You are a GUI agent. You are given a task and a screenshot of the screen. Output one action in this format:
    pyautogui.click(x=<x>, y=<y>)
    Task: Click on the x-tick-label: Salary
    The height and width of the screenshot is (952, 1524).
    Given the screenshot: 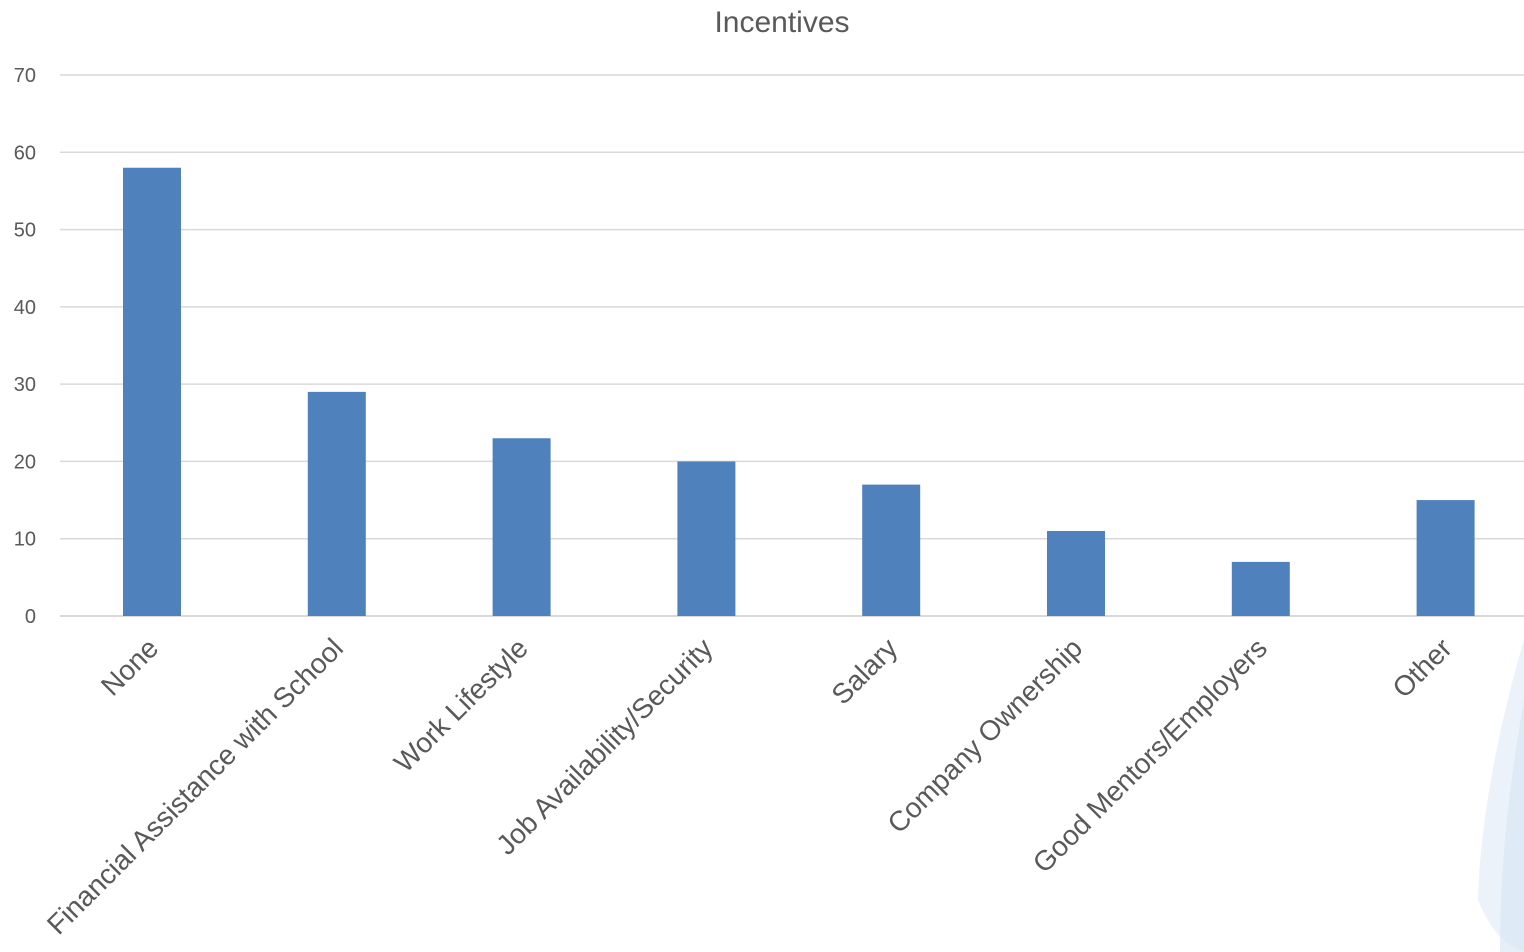 What is the action you would take?
    pyautogui.click(x=864, y=671)
    